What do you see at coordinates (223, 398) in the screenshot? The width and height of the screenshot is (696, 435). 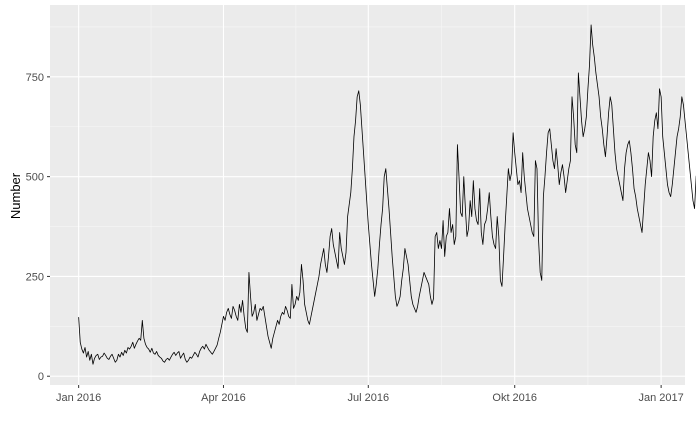 I see `x-tick-label: Apr 2016` at bounding box center [223, 398].